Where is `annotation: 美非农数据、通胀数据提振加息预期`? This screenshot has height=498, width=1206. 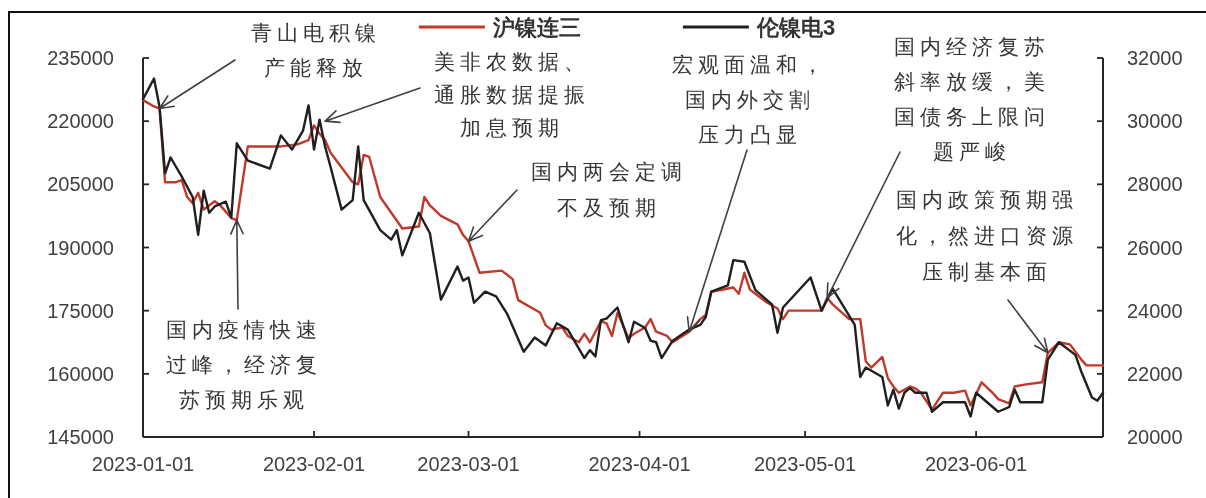
annotation: 美非农数据、通胀数据提振加息预期 is located at coordinates (512, 95).